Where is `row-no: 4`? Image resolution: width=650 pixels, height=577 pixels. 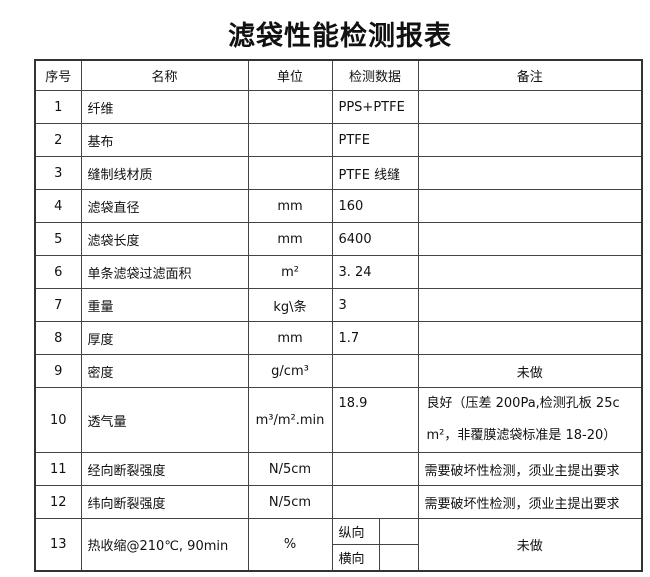
row-no: 4 is located at coordinates (58, 206).